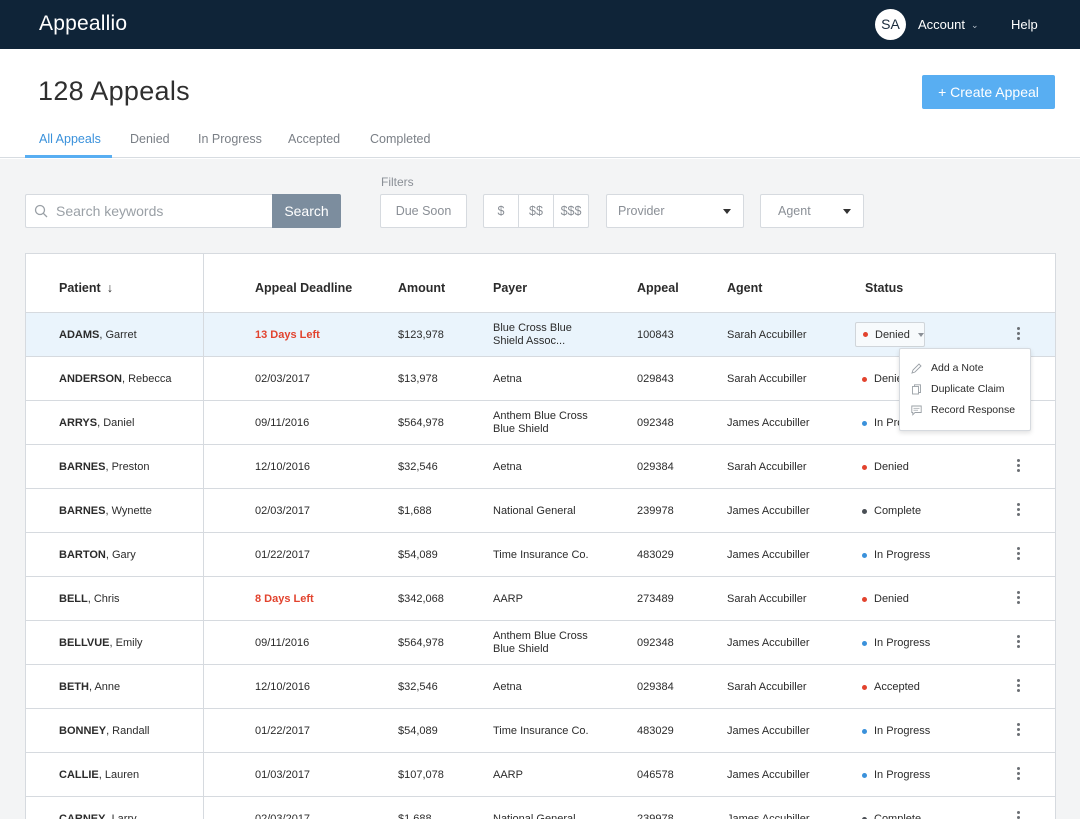 The image size is (1080, 819). What do you see at coordinates (655, 510) in the screenshot?
I see `appeal-id-cell: 239978` at bounding box center [655, 510].